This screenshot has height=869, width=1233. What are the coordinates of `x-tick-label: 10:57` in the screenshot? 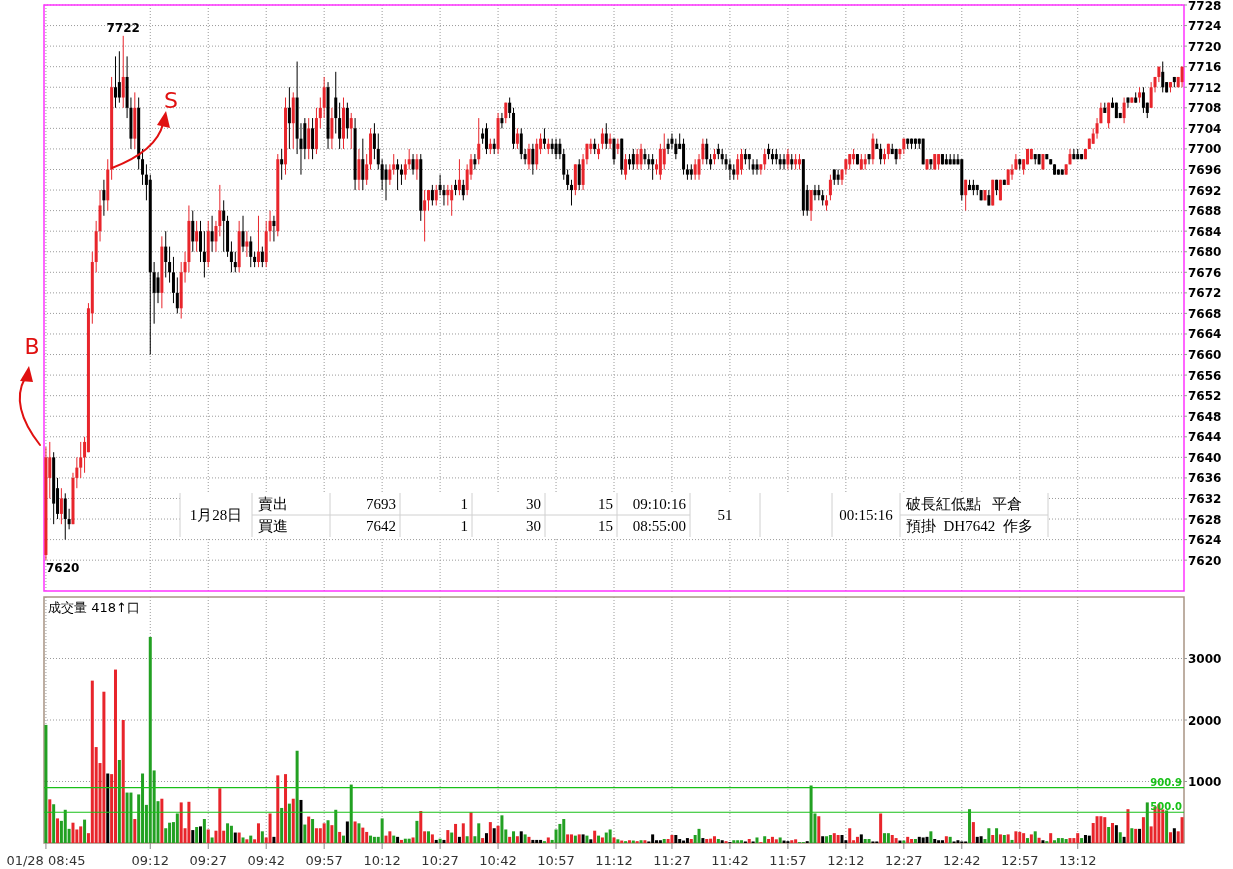 It's located at (556, 860).